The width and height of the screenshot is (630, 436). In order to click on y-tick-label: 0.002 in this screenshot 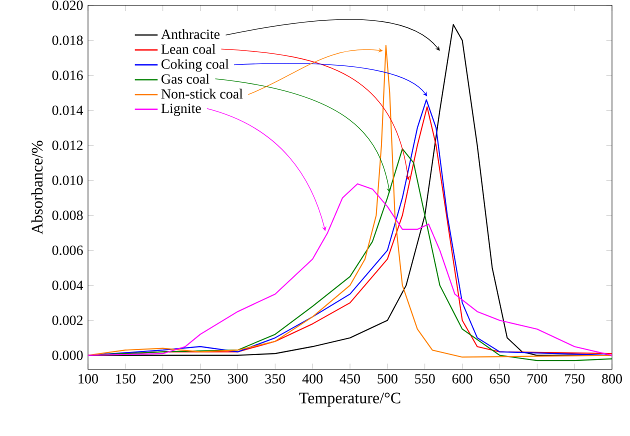, I will do `click(67, 321)`.